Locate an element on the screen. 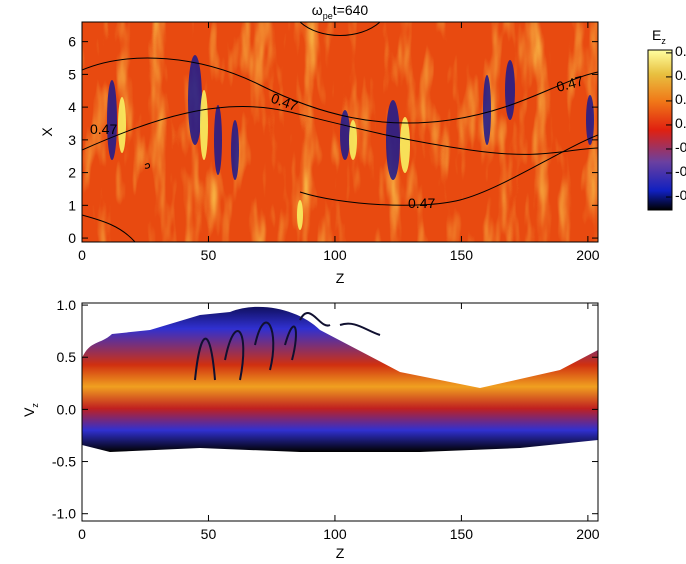 The width and height of the screenshot is (686, 564). y-label-main: V is located at coordinates (29, 412).